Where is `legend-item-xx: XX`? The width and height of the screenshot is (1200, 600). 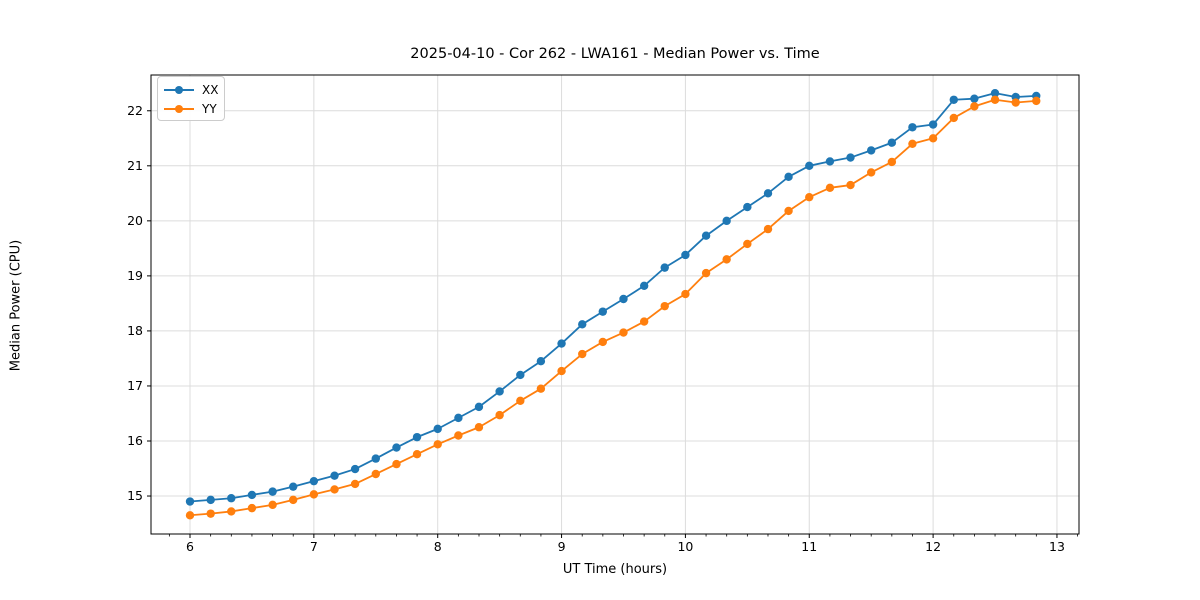
legend-item-xx: XX is located at coordinates (194, 89).